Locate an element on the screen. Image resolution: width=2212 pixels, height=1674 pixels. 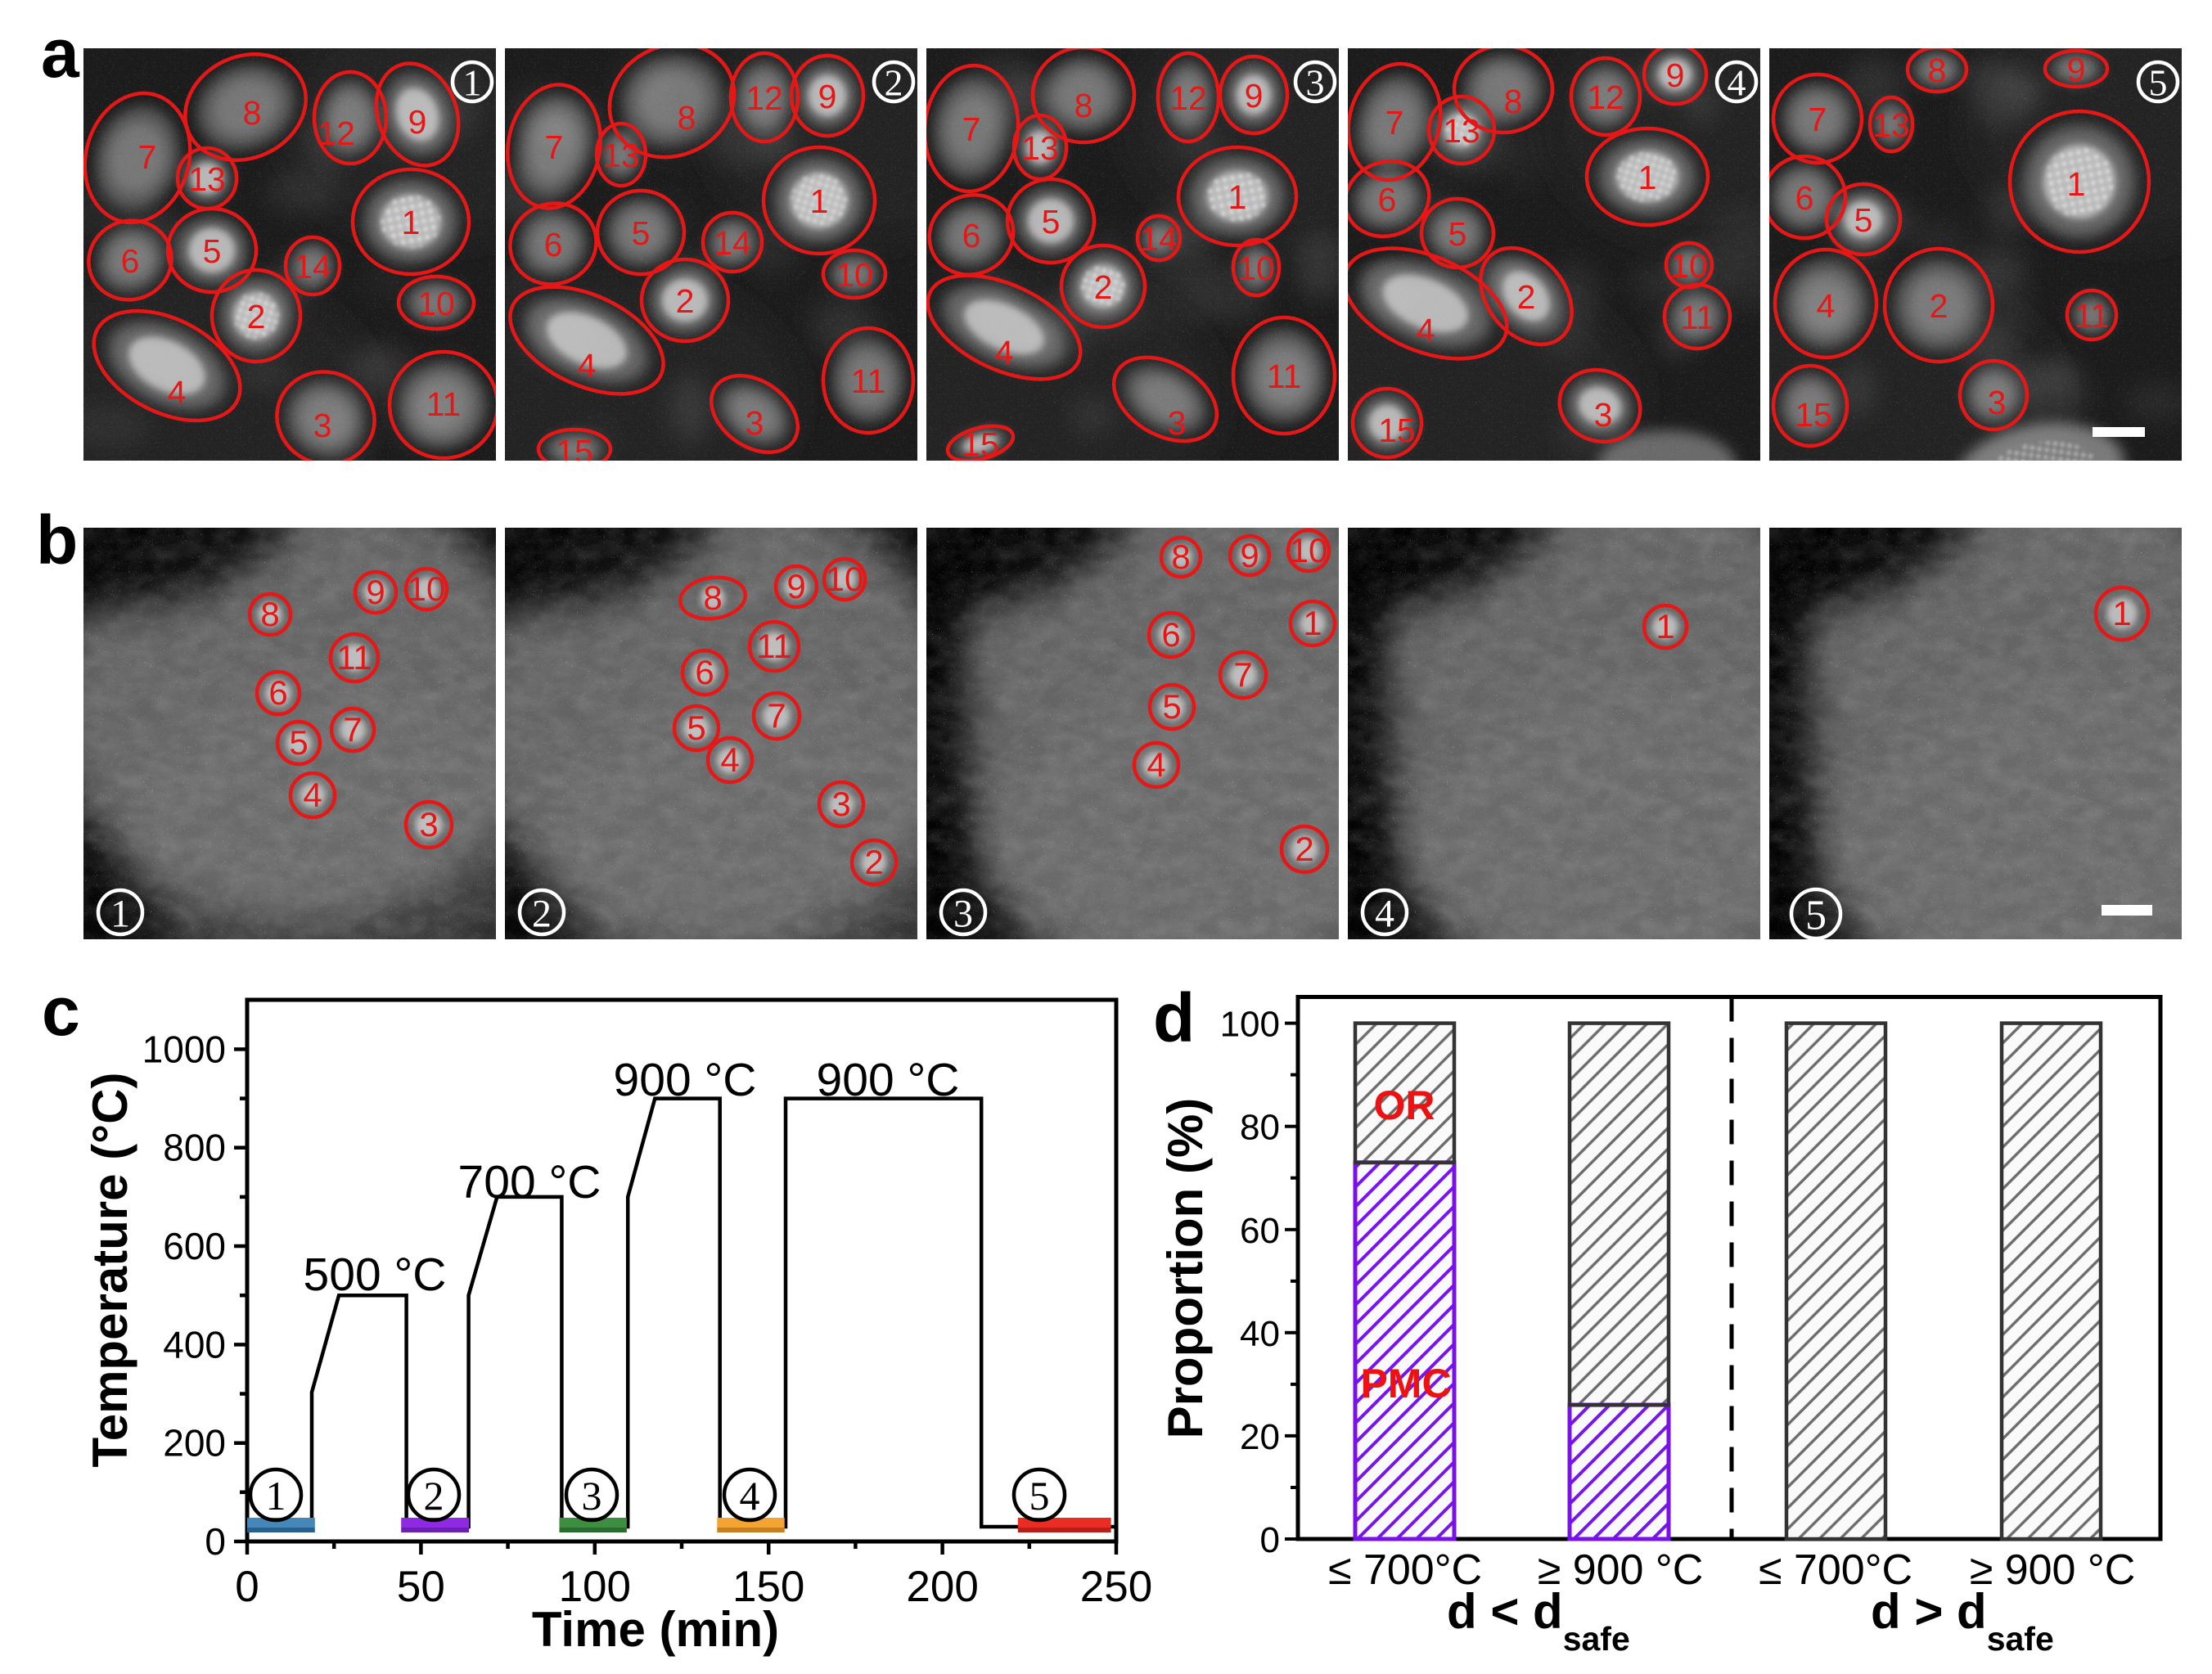
svg-text: 700 °C is located at coordinates (529, 1182).